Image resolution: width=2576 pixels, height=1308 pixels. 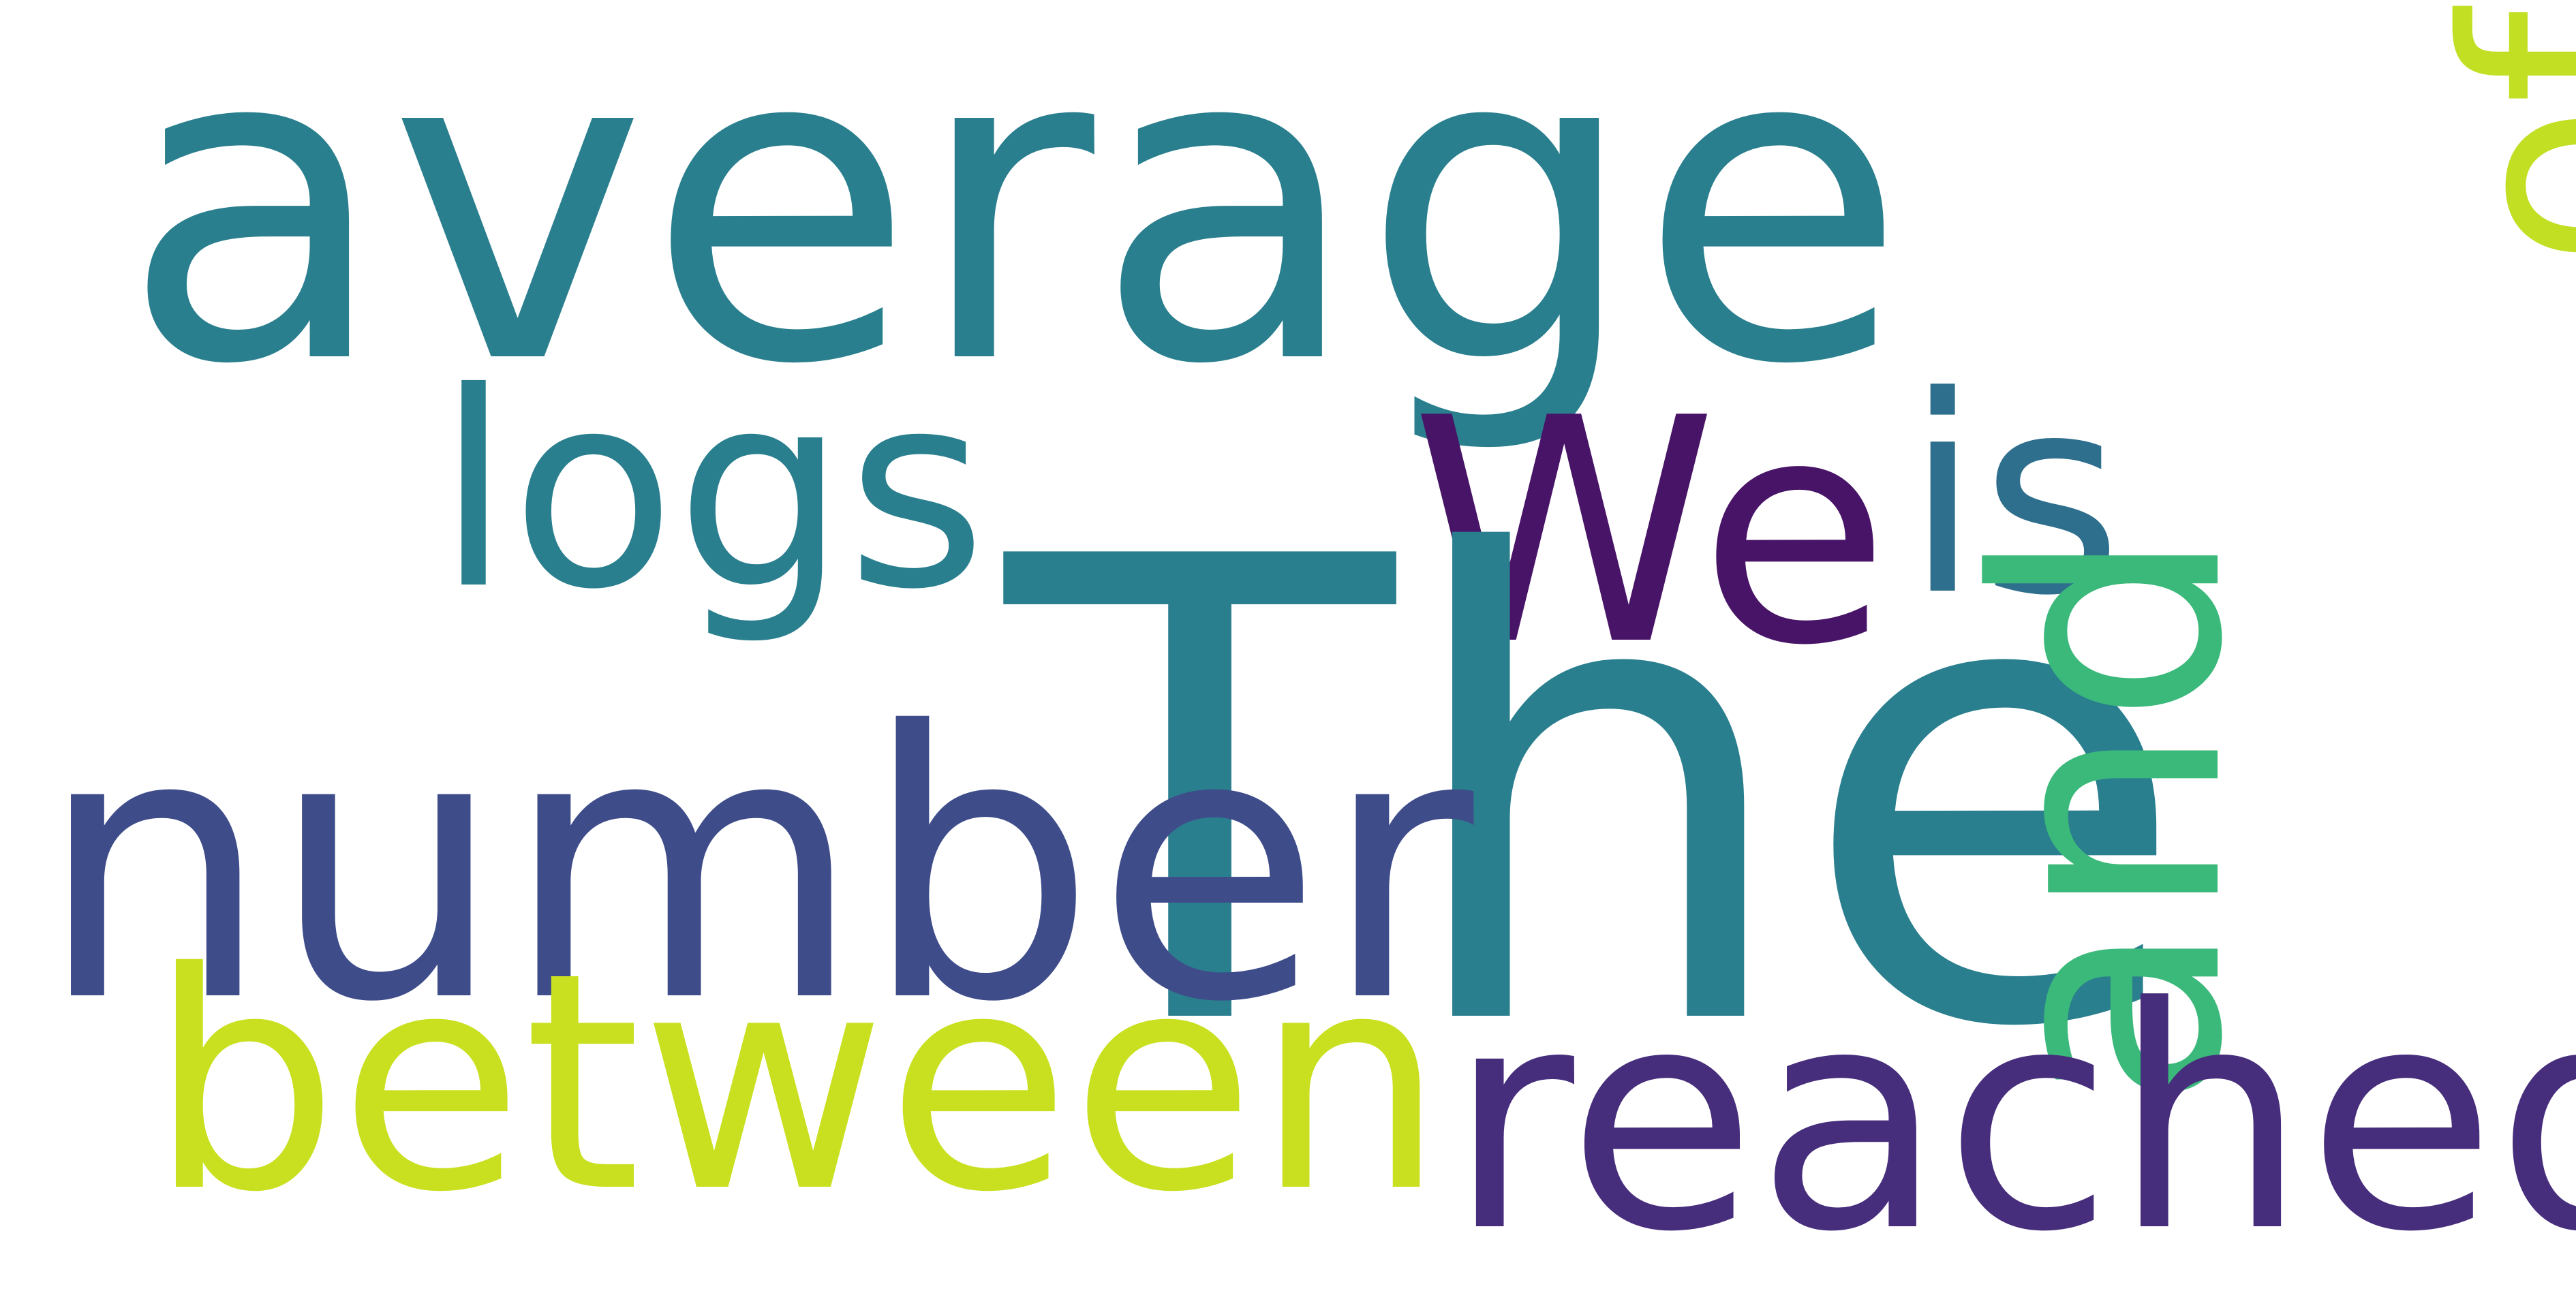 I want to click on word-between: between, so click(x=797, y=1084).